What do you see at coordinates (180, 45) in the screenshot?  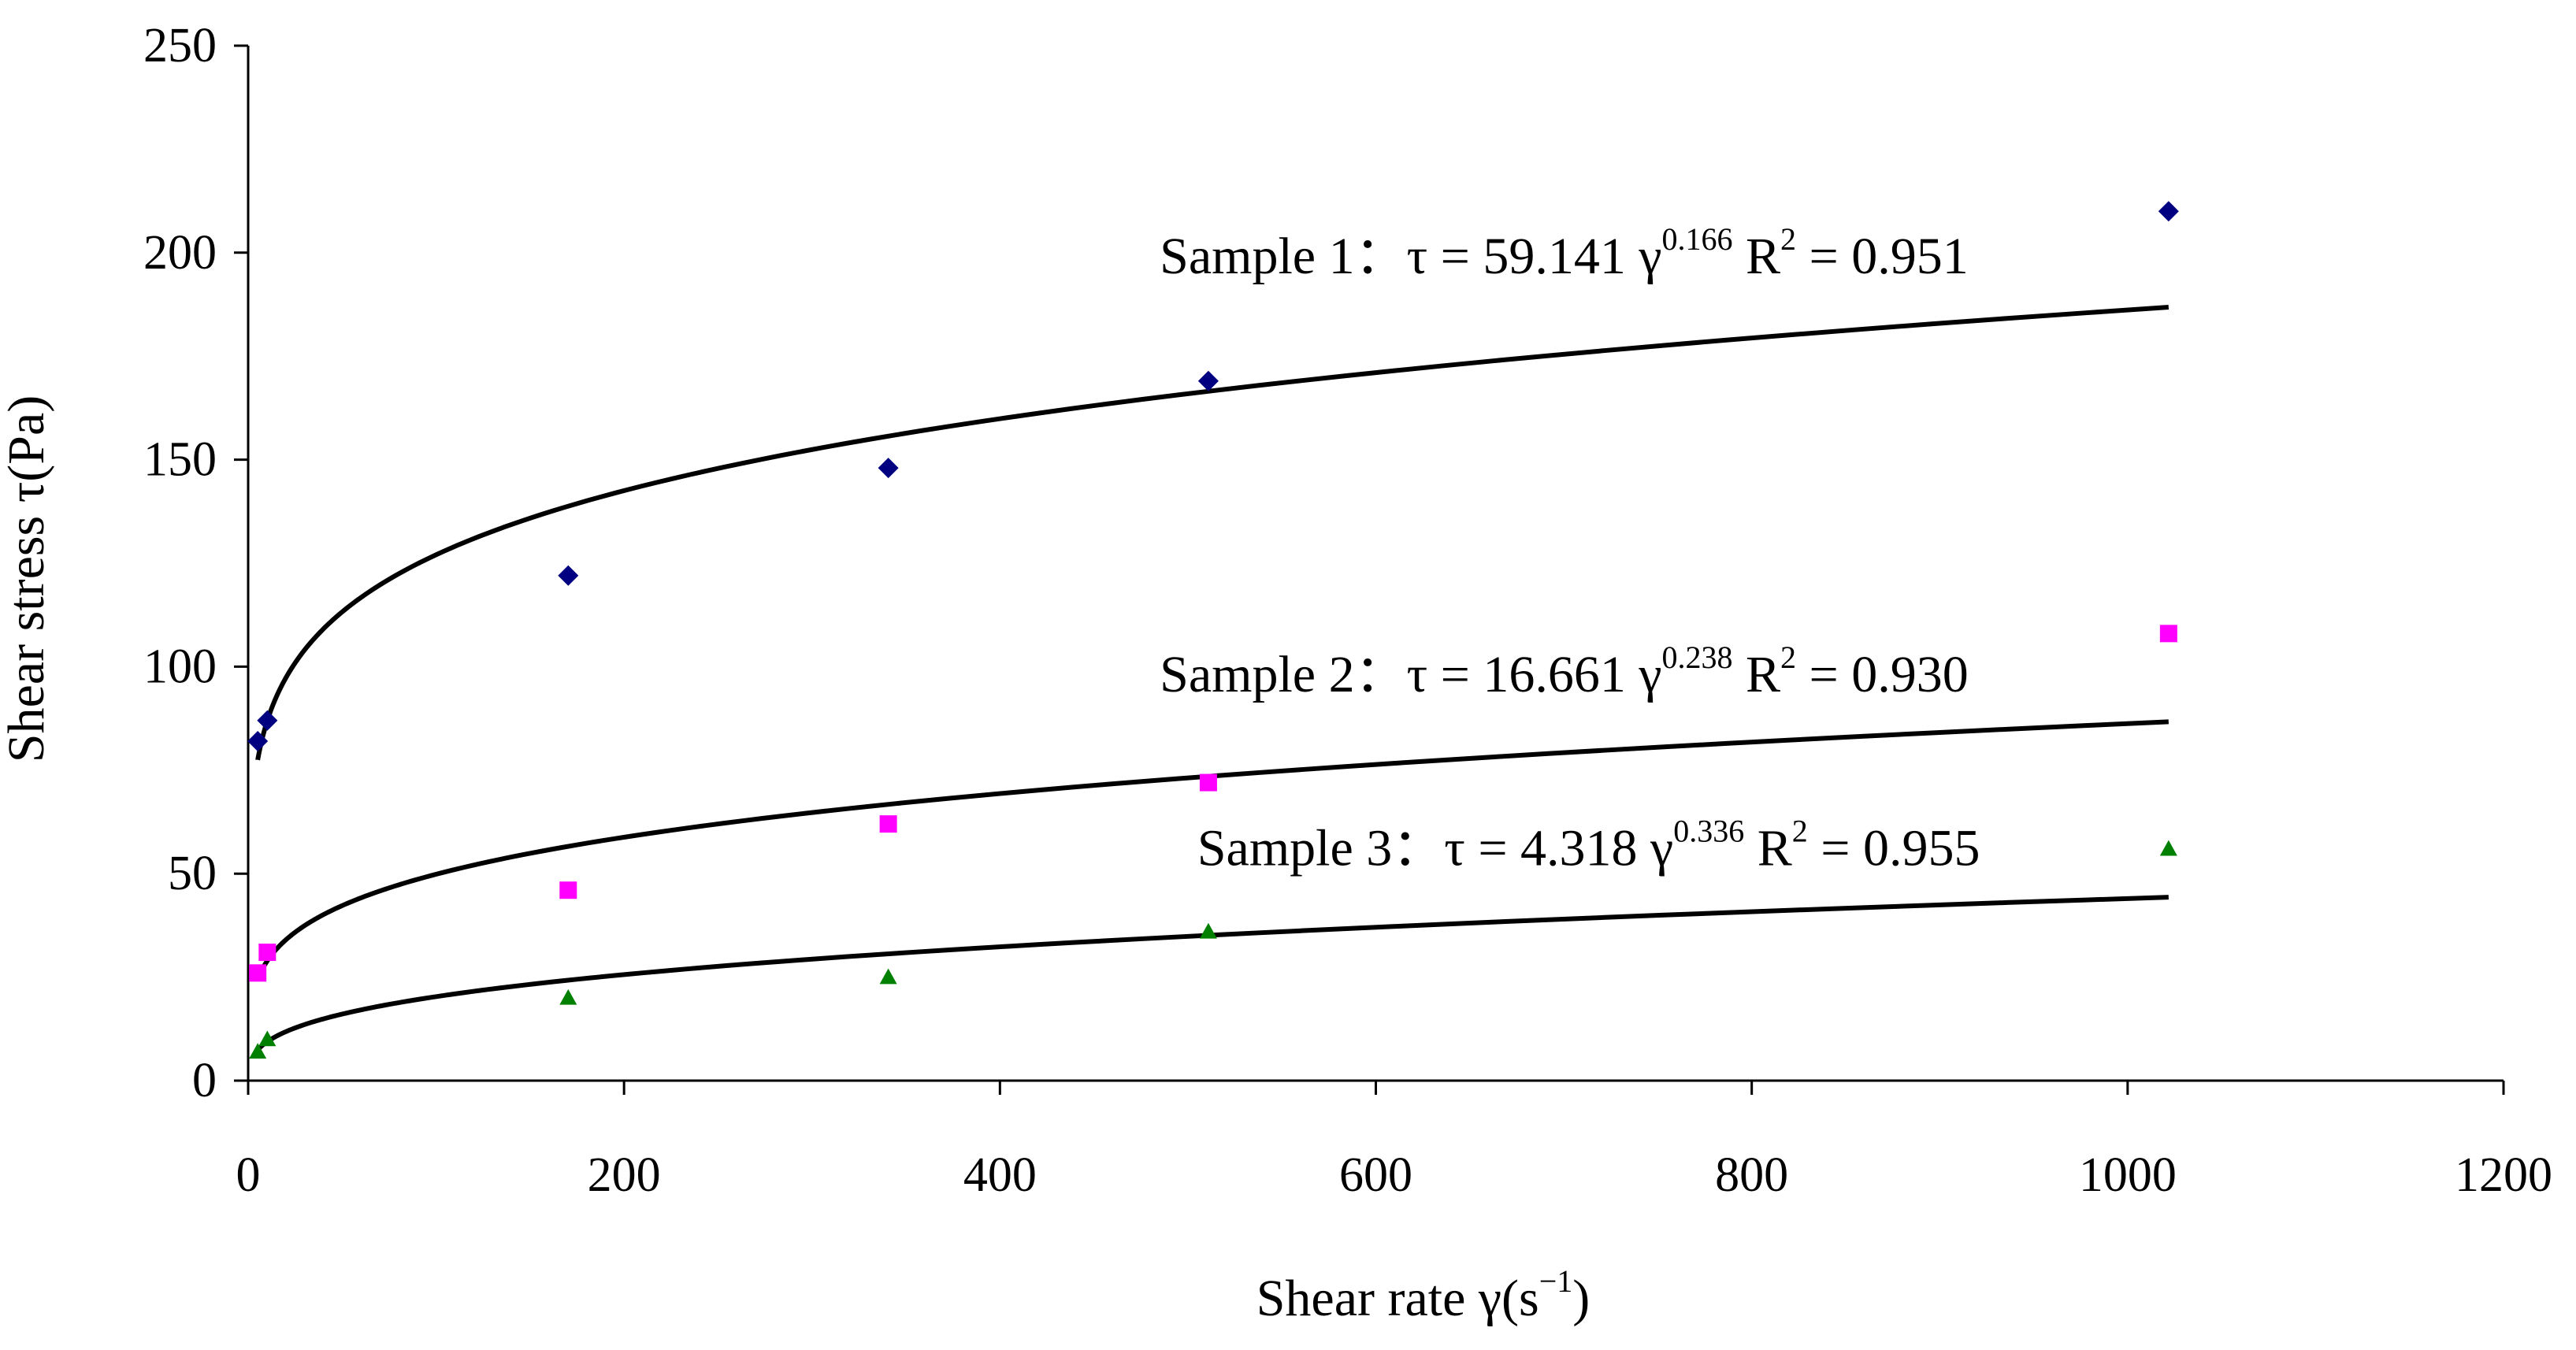 I see `y-tick-label: 250` at bounding box center [180, 45].